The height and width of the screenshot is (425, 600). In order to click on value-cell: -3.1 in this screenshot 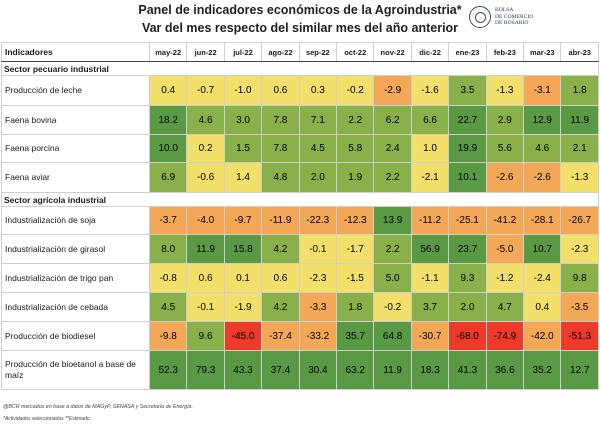, I will do `click(542, 90)`.